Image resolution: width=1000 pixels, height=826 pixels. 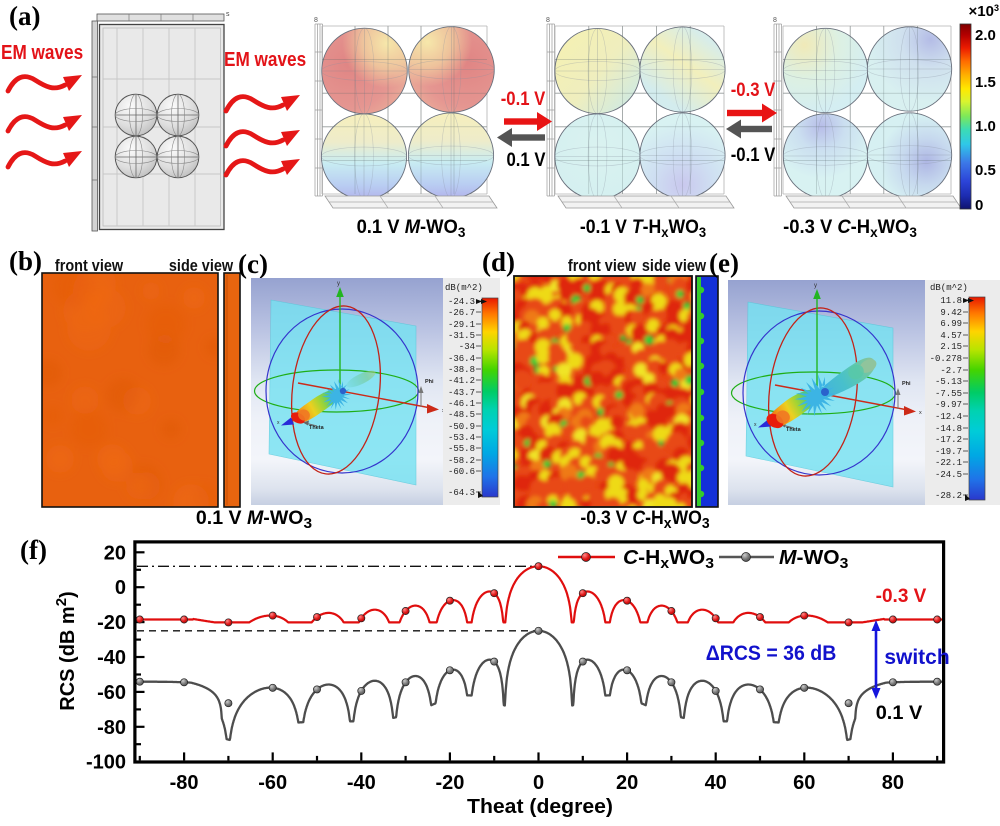 I want to click on svg-text: -19.7, so click(x=948, y=452).